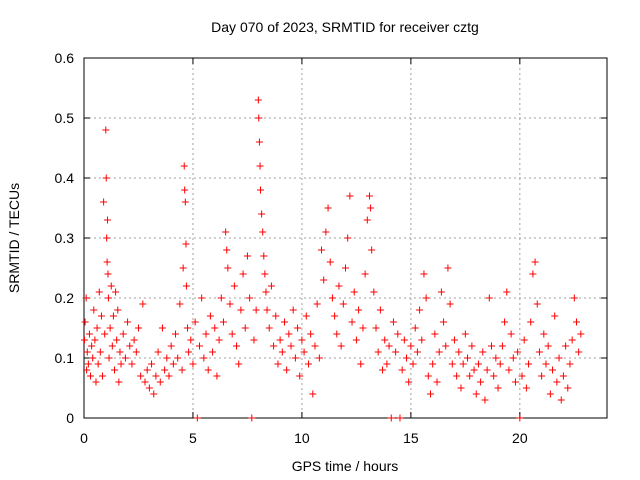 The width and height of the screenshot is (640, 480). What do you see at coordinates (65, 58) in the screenshot?
I see `y-tick-label: 0.6` at bounding box center [65, 58].